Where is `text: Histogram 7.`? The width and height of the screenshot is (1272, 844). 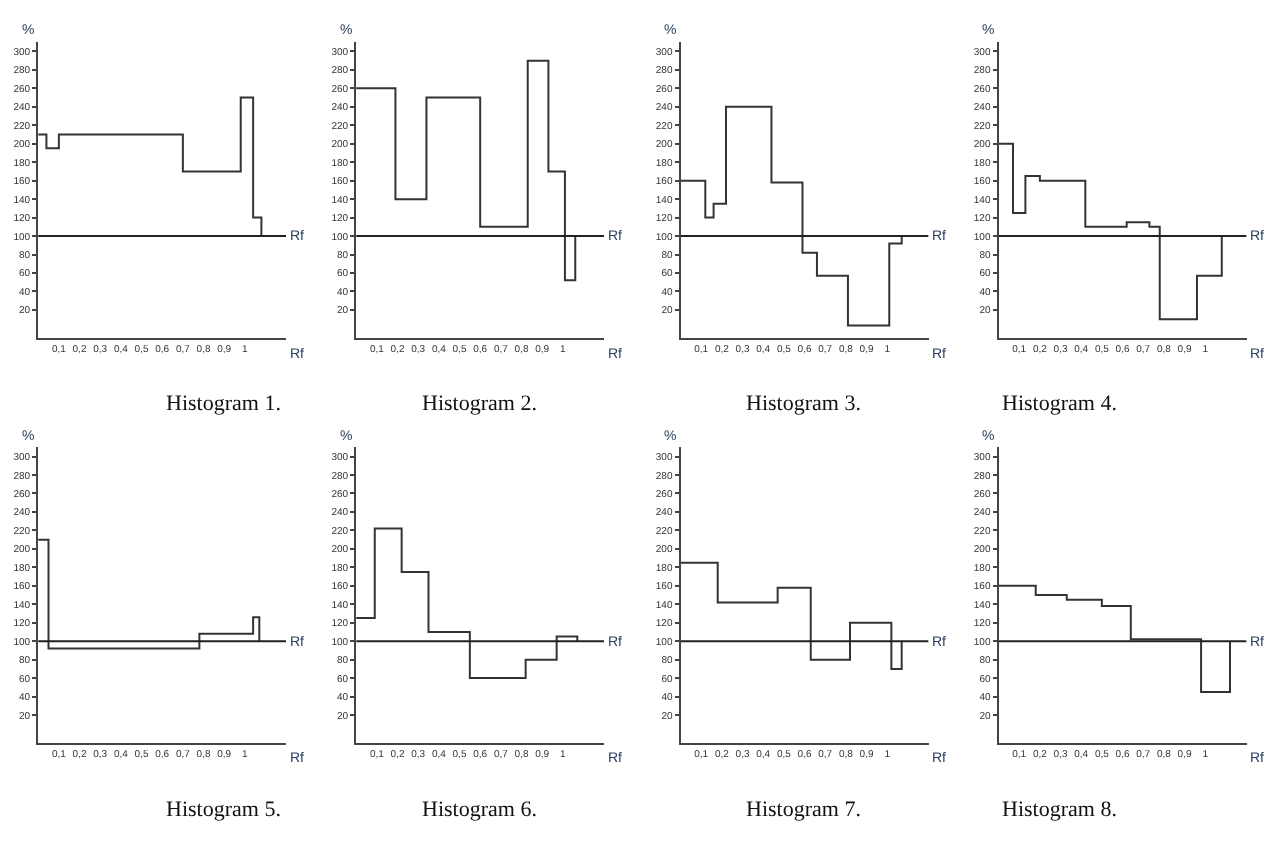
text: Histogram 7. is located at coordinates (804, 810).